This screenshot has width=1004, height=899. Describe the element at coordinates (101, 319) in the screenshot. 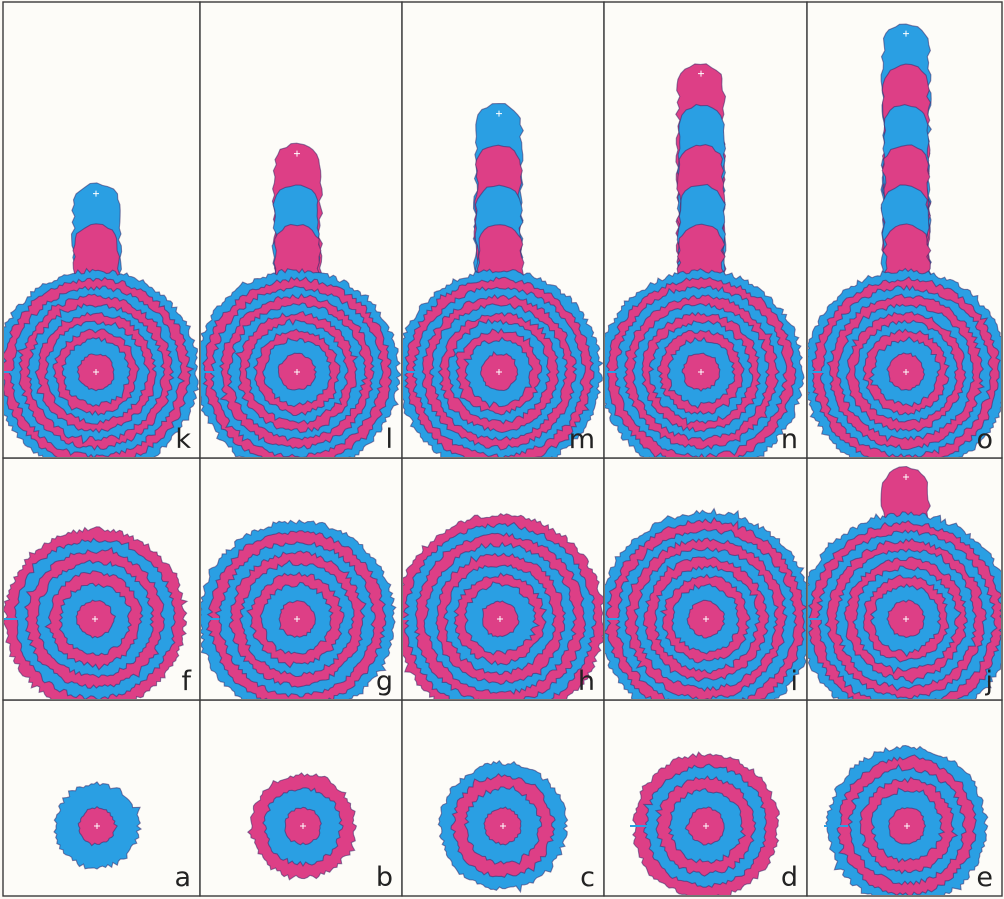

I see `colony-k` at that location.